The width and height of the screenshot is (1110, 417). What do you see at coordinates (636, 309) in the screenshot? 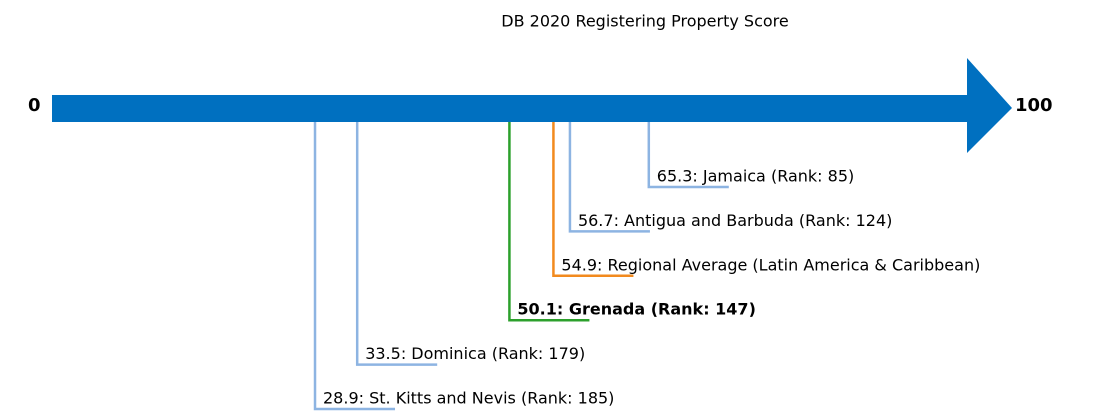
I see `value-label: 50.1: Grenada (Rank: 147)` at bounding box center [636, 309].